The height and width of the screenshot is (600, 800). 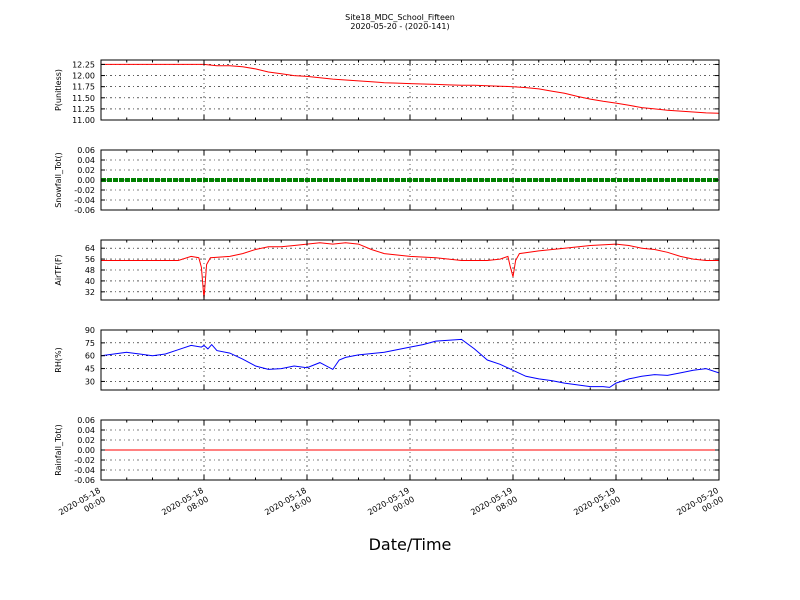 What do you see at coordinates (58, 269) in the screenshot?
I see `y-axis-label: AirTF(F)` at bounding box center [58, 269].